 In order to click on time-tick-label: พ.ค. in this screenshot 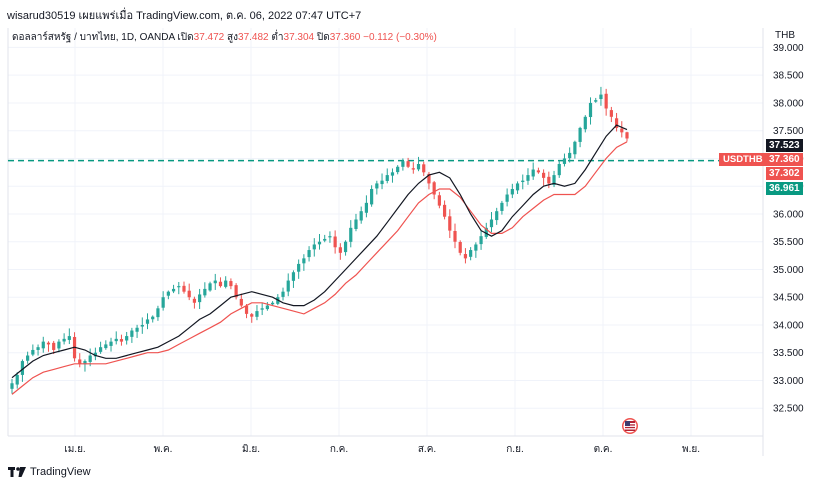, I will do `click(163, 449)`.